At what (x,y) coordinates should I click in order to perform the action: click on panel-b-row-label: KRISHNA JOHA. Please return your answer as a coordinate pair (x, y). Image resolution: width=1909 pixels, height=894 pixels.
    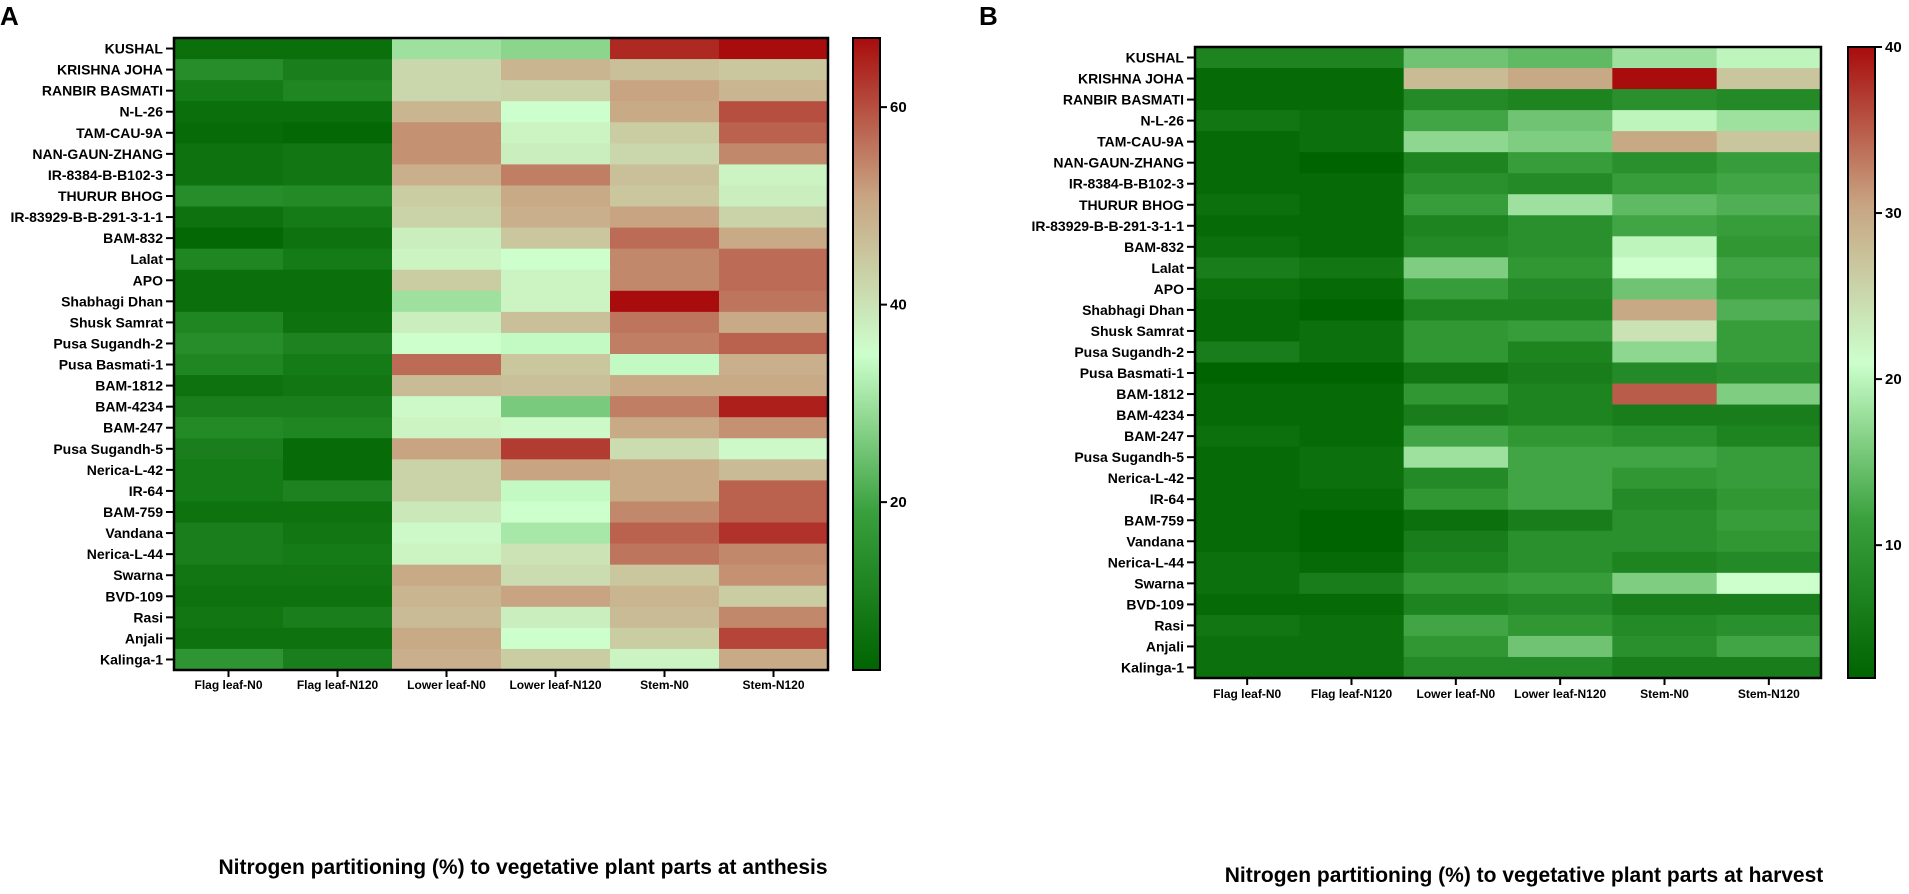
    Looking at the image, I should click on (1131, 79).